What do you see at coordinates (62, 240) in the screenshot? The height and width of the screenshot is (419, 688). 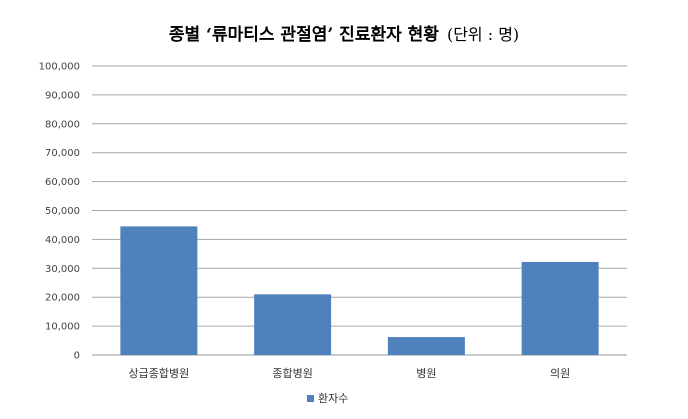 I see `y-tick-label: 40,000` at bounding box center [62, 240].